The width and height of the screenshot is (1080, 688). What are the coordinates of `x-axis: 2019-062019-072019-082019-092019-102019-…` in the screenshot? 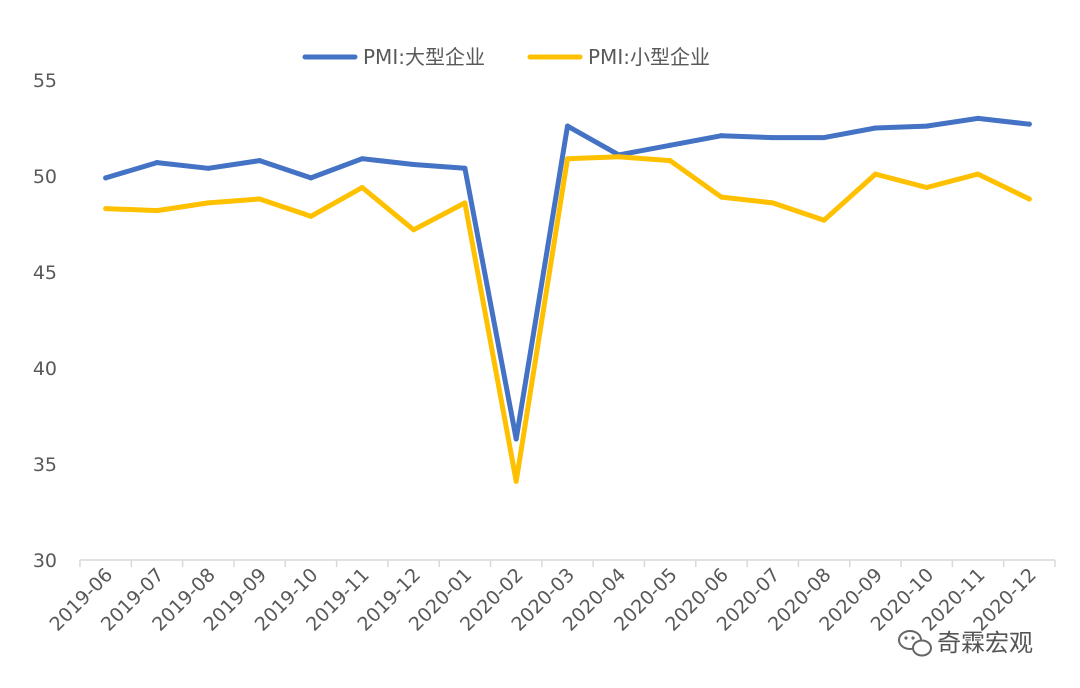 It's located at (550, 597).